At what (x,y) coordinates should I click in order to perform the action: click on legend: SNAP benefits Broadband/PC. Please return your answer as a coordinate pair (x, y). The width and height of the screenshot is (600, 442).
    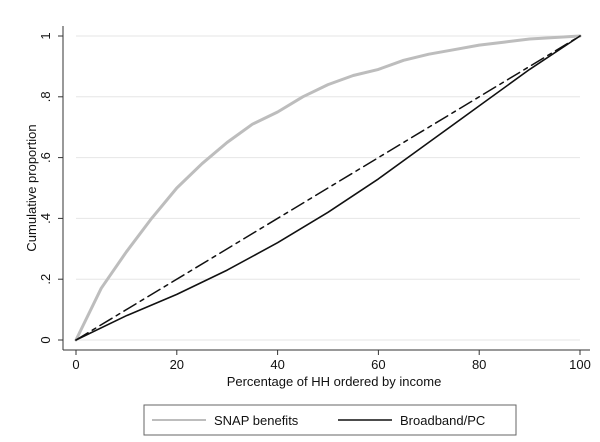
    Looking at the image, I should click on (330, 420).